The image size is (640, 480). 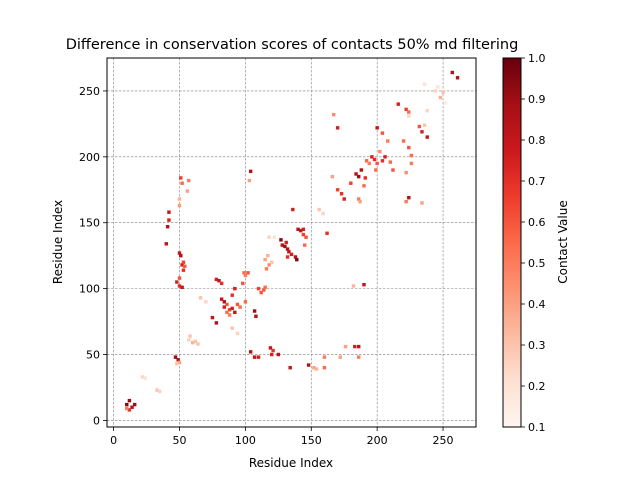 What do you see at coordinates (291, 463) in the screenshot?
I see `x-axis-label: Residue Index` at bounding box center [291, 463].